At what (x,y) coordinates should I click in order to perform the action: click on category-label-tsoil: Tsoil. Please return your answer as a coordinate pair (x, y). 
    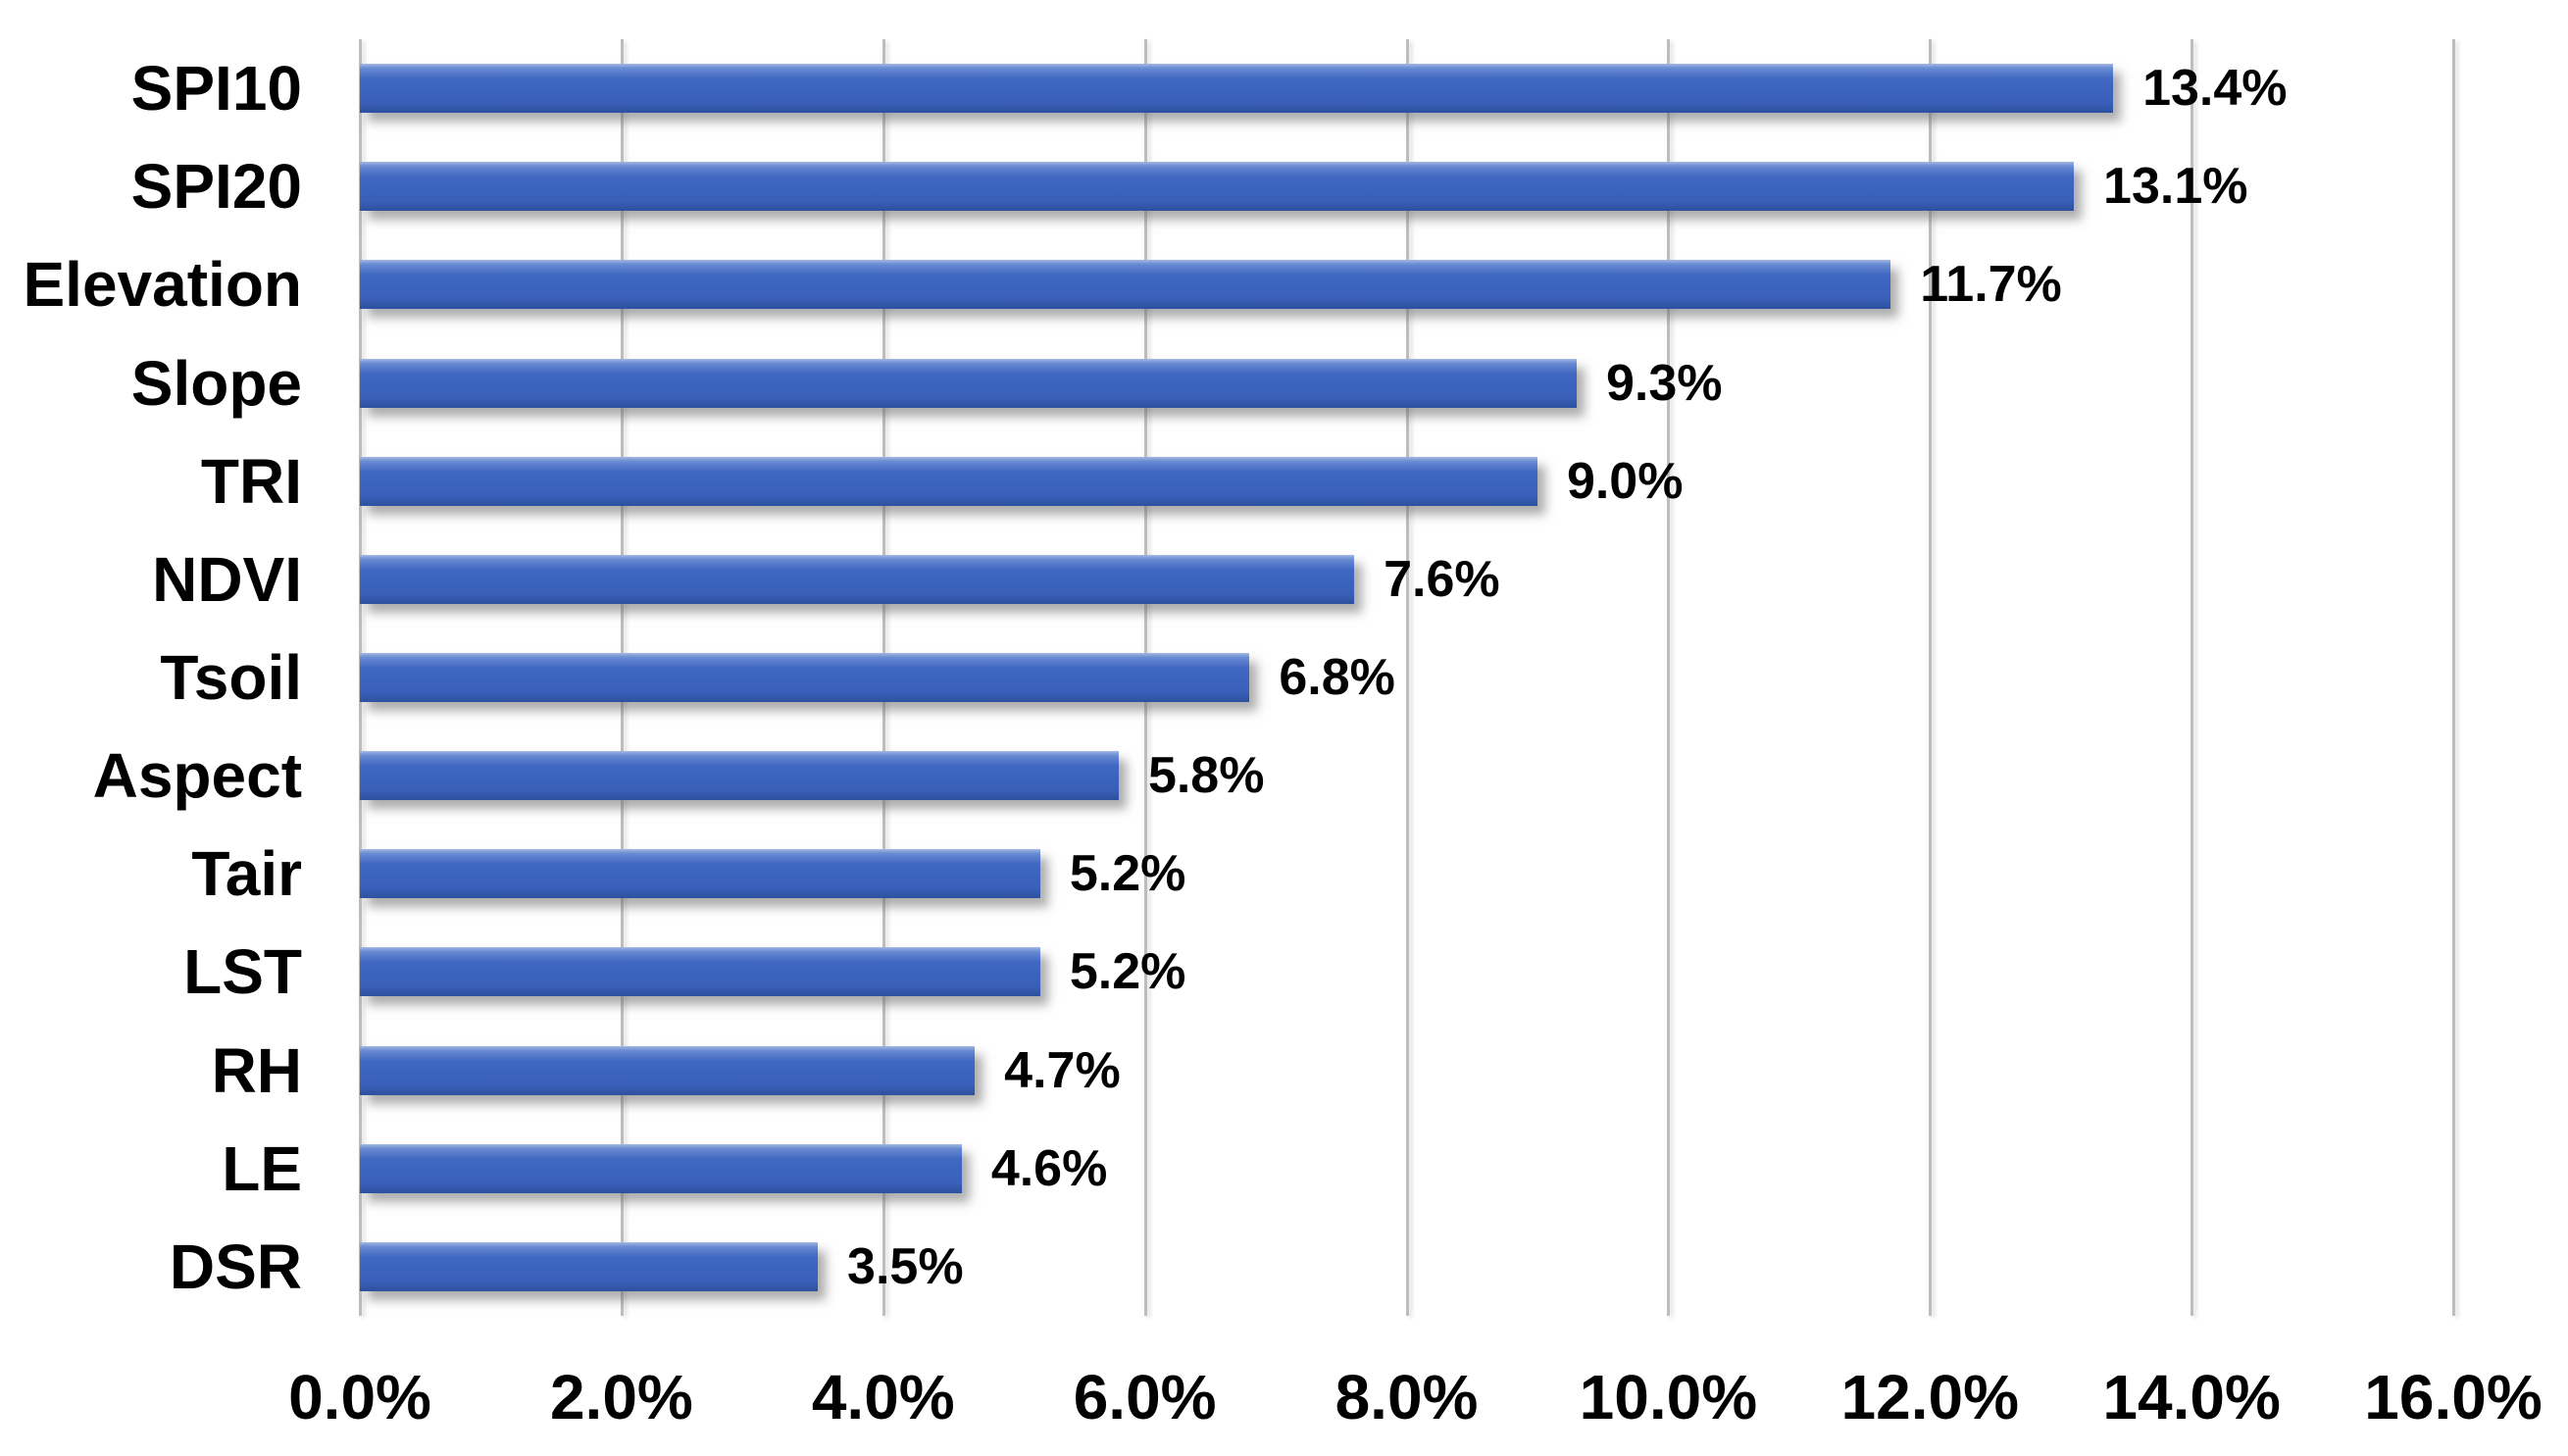
    Looking at the image, I should click on (231, 677).